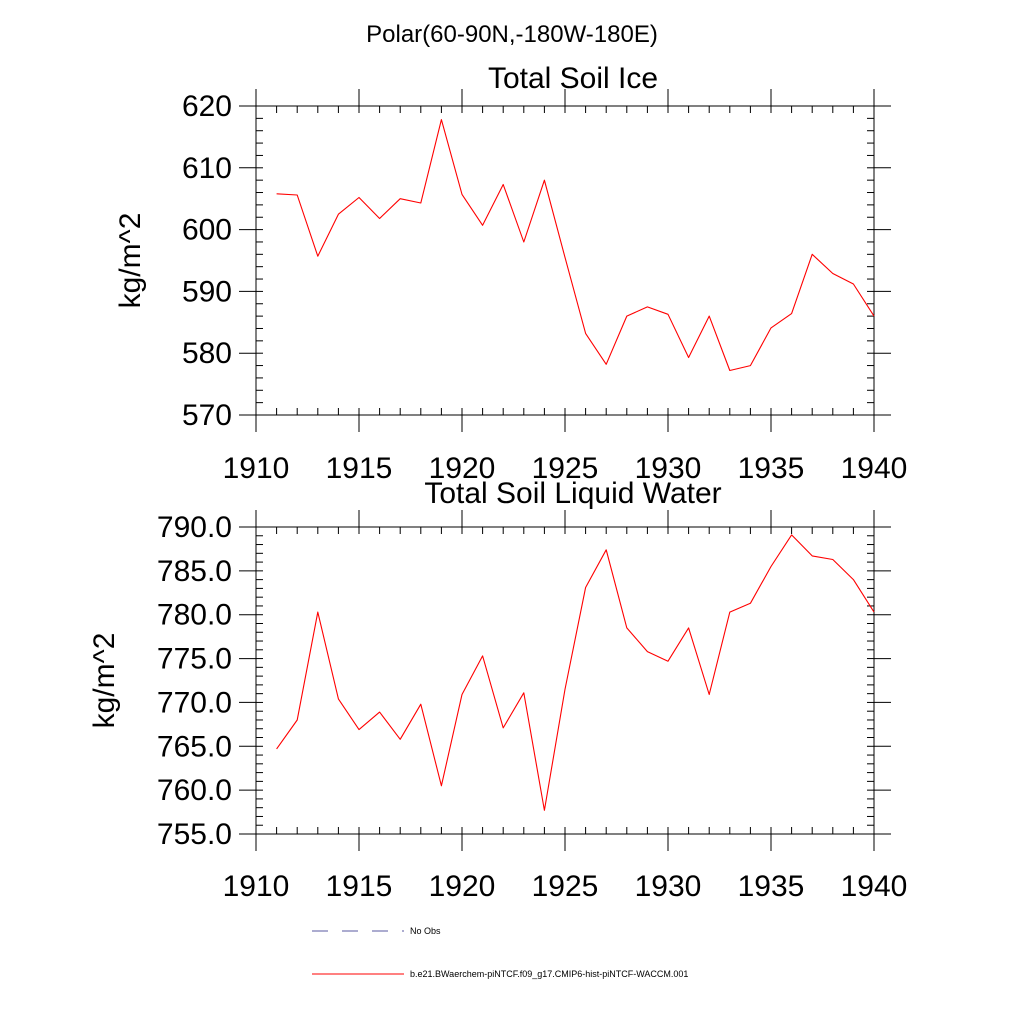  Describe the element at coordinates (194, 659) in the screenshot. I see `y-tick-label: 775.0` at that location.